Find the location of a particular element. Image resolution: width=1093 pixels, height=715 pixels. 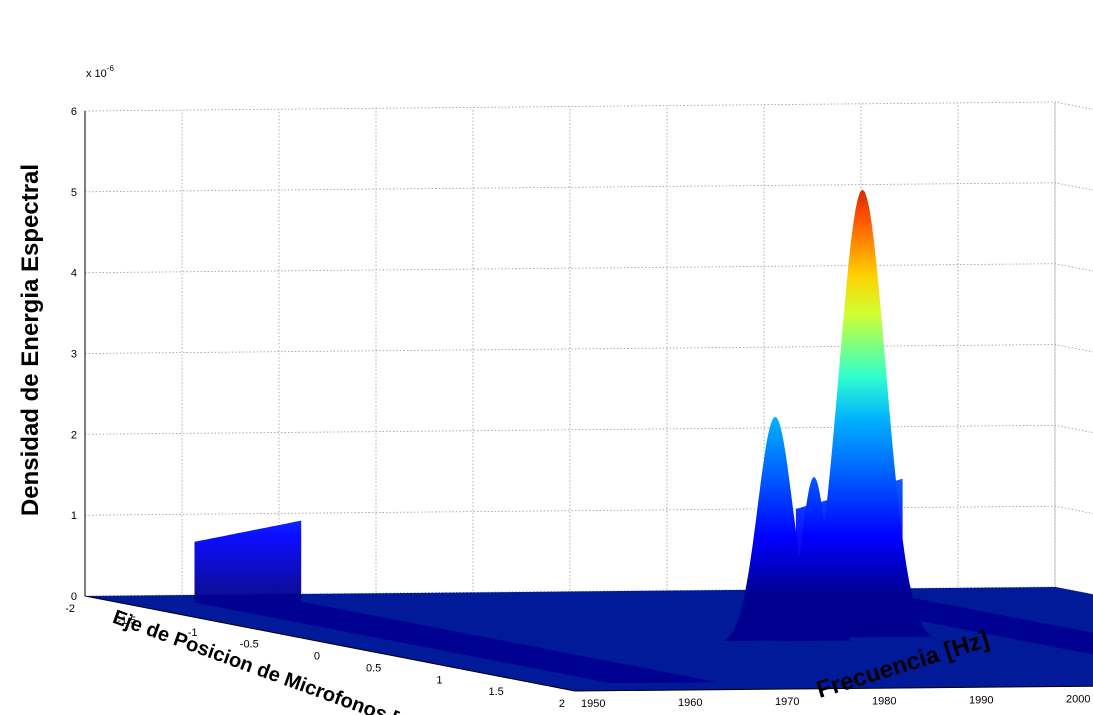

y-tick-label: 1950 is located at coordinates (593, 704).